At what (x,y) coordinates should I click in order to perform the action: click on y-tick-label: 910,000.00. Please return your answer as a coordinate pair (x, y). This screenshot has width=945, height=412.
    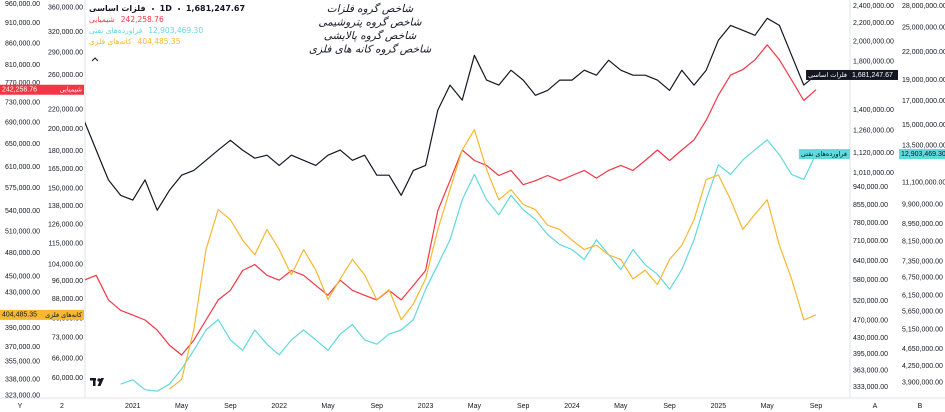
    Looking at the image, I should click on (22, 23).